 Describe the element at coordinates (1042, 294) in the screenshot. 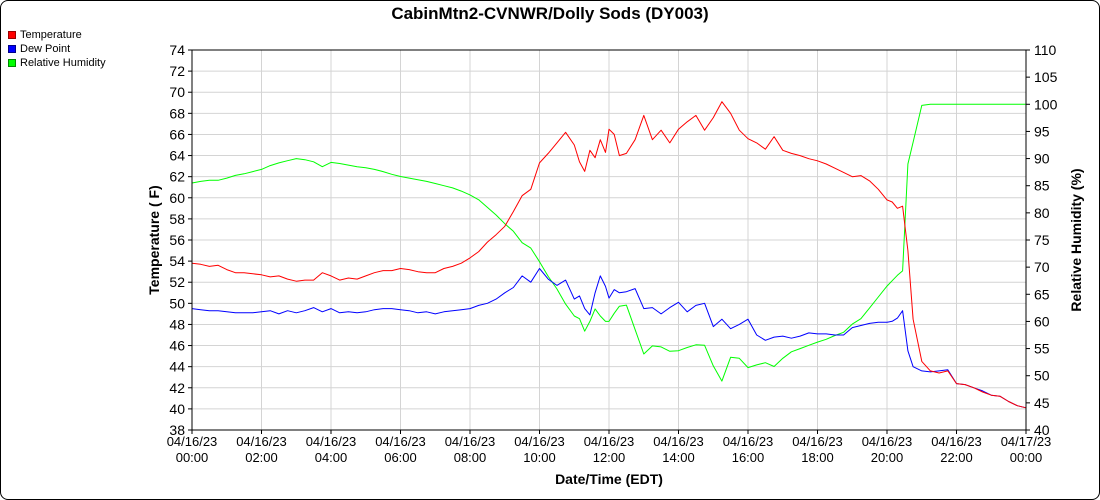

I see `y2-tick-label: 65` at that location.